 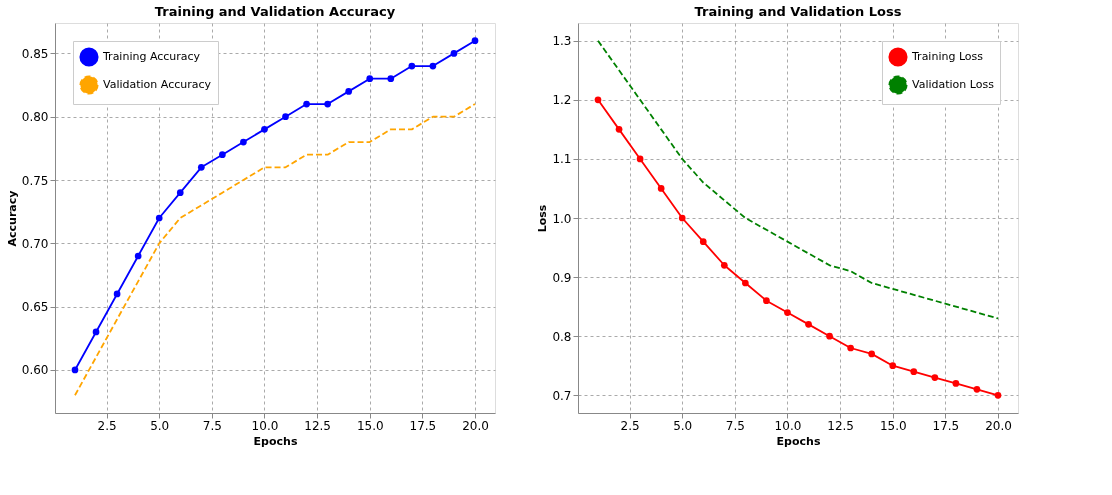 What do you see at coordinates (562, 277) in the screenshot?
I see `y-tick-label: 0.9` at bounding box center [562, 277].